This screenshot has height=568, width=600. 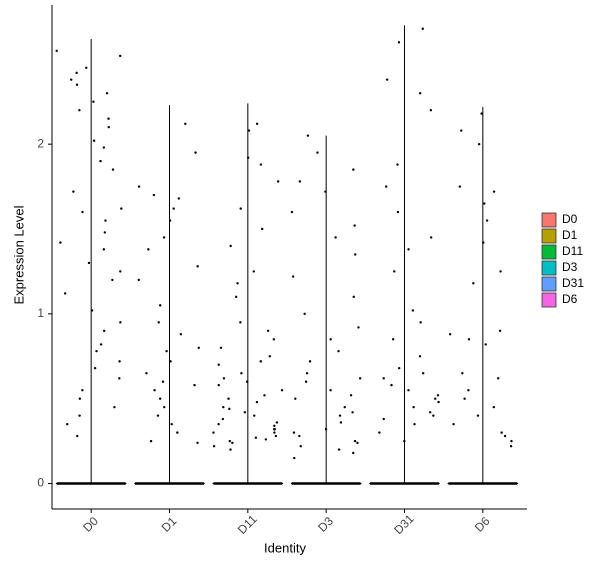 What do you see at coordinates (40, 483) in the screenshot?
I see `y-tick-label: 0` at bounding box center [40, 483].